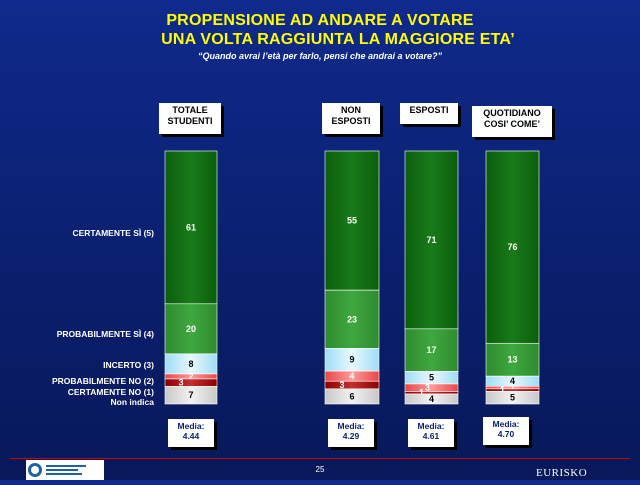  Describe the element at coordinates (338, 39) in the screenshot. I see `chart-title-line2: UNA VOLTA RAGGIUNTA LA MAGGIORE ETA’` at that location.